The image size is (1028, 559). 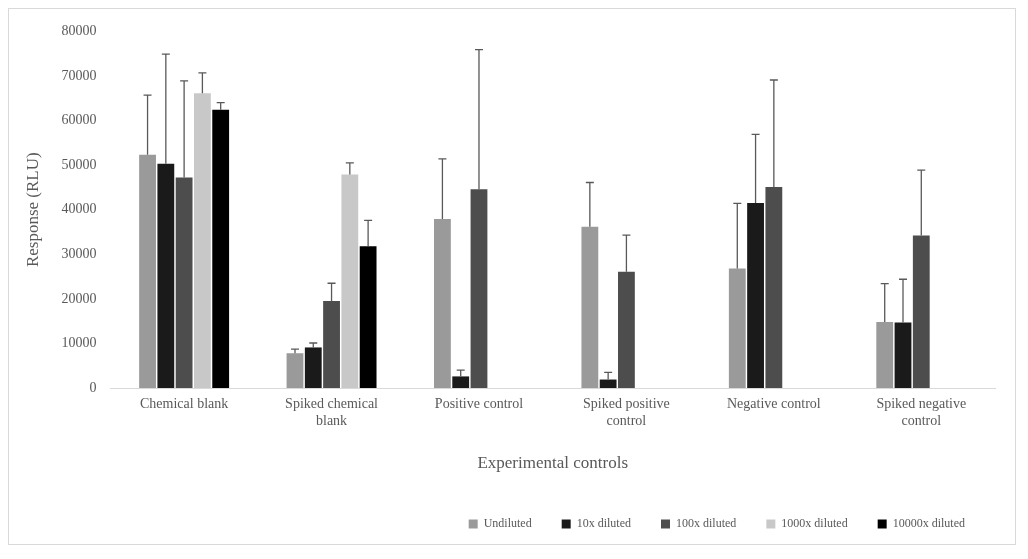 What do you see at coordinates (507, 523) in the screenshot?
I see `legend-label: Undiluted` at bounding box center [507, 523].